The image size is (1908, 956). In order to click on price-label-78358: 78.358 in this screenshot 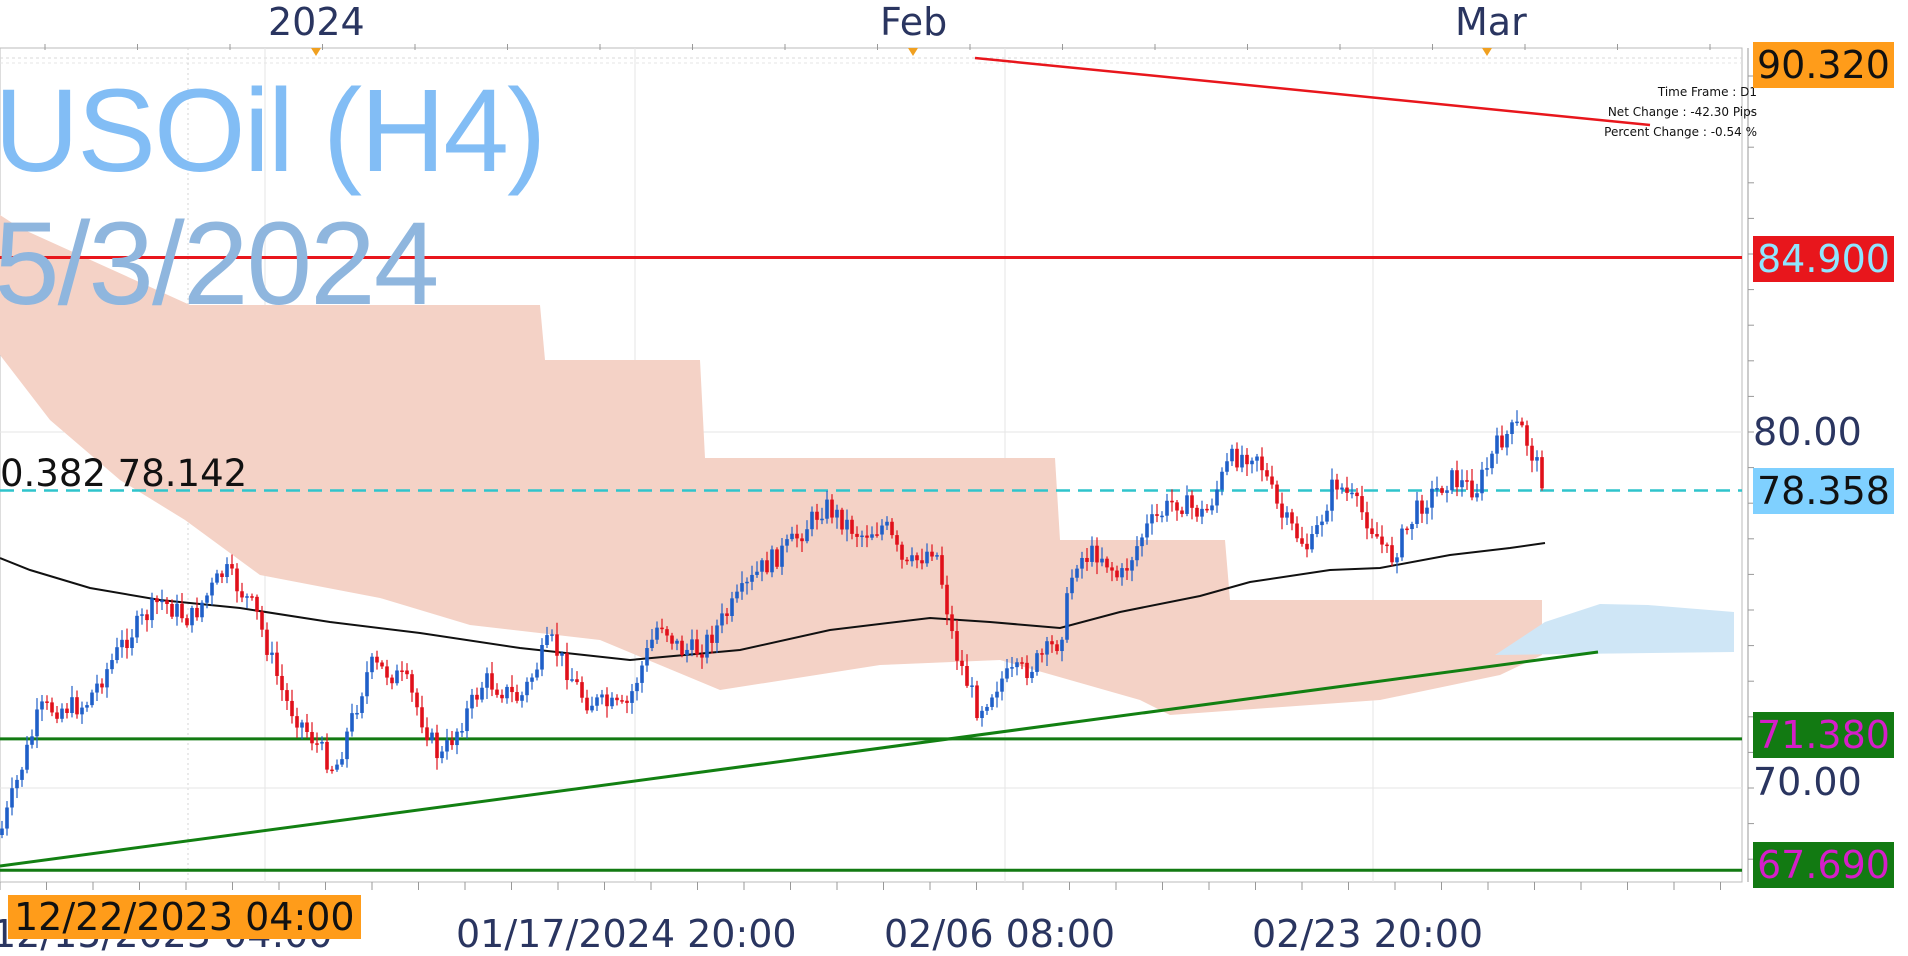, I will do `click(1823, 491)`.